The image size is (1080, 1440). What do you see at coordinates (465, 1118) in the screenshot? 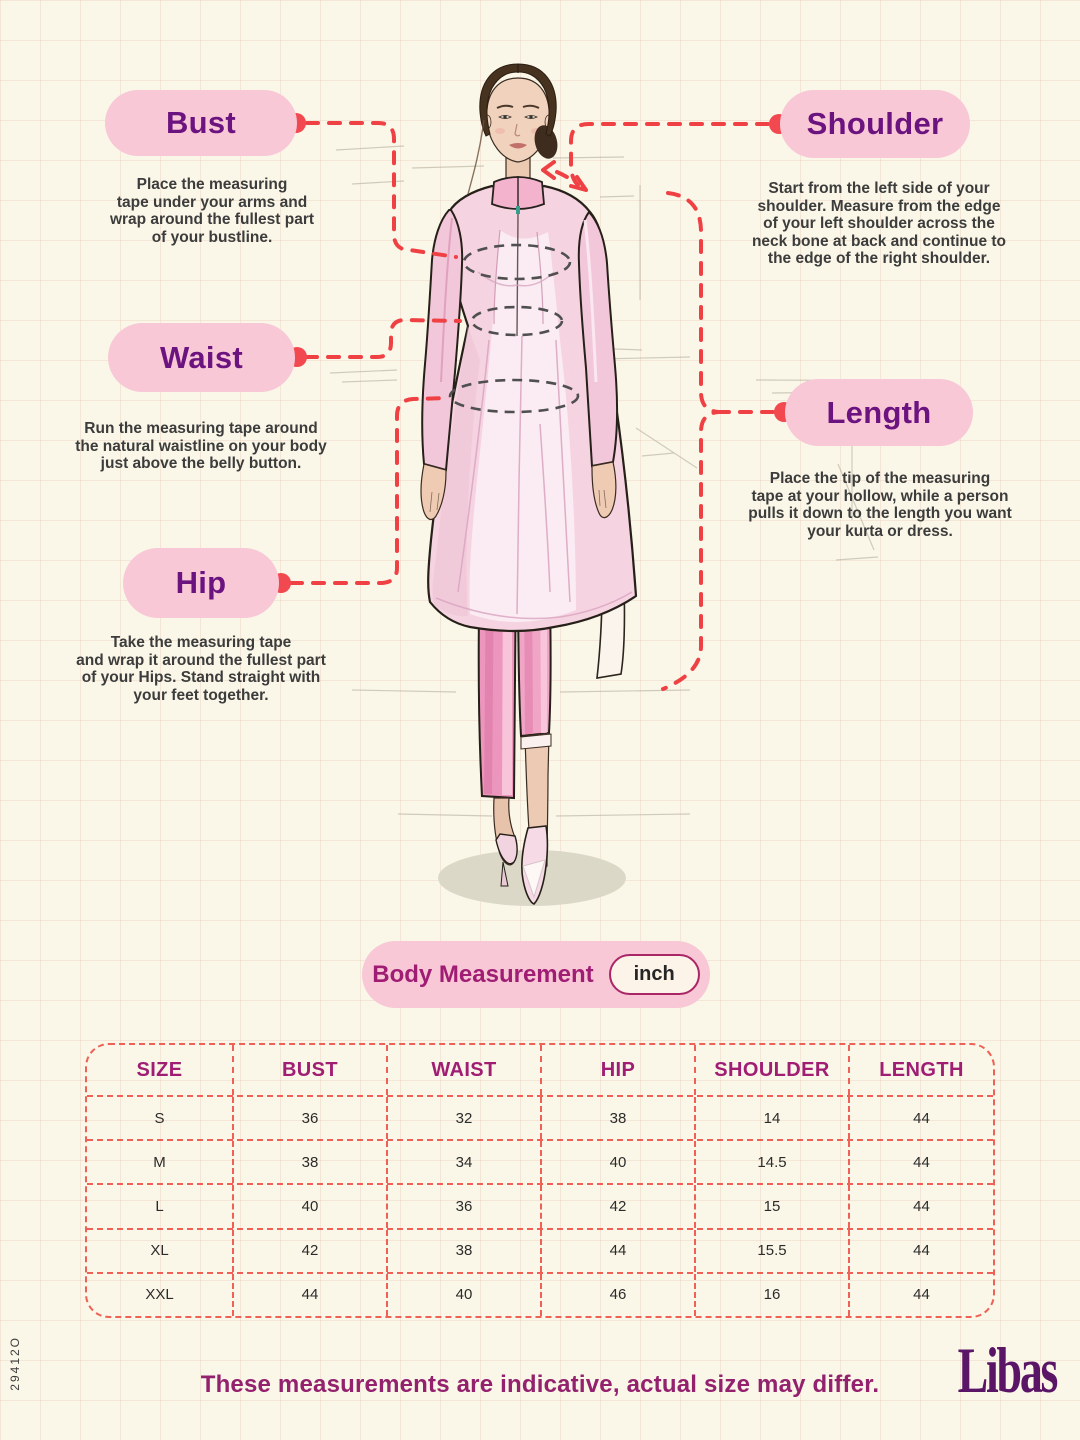
I see `cell-waist: 32` at bounding box center [465, 1118].